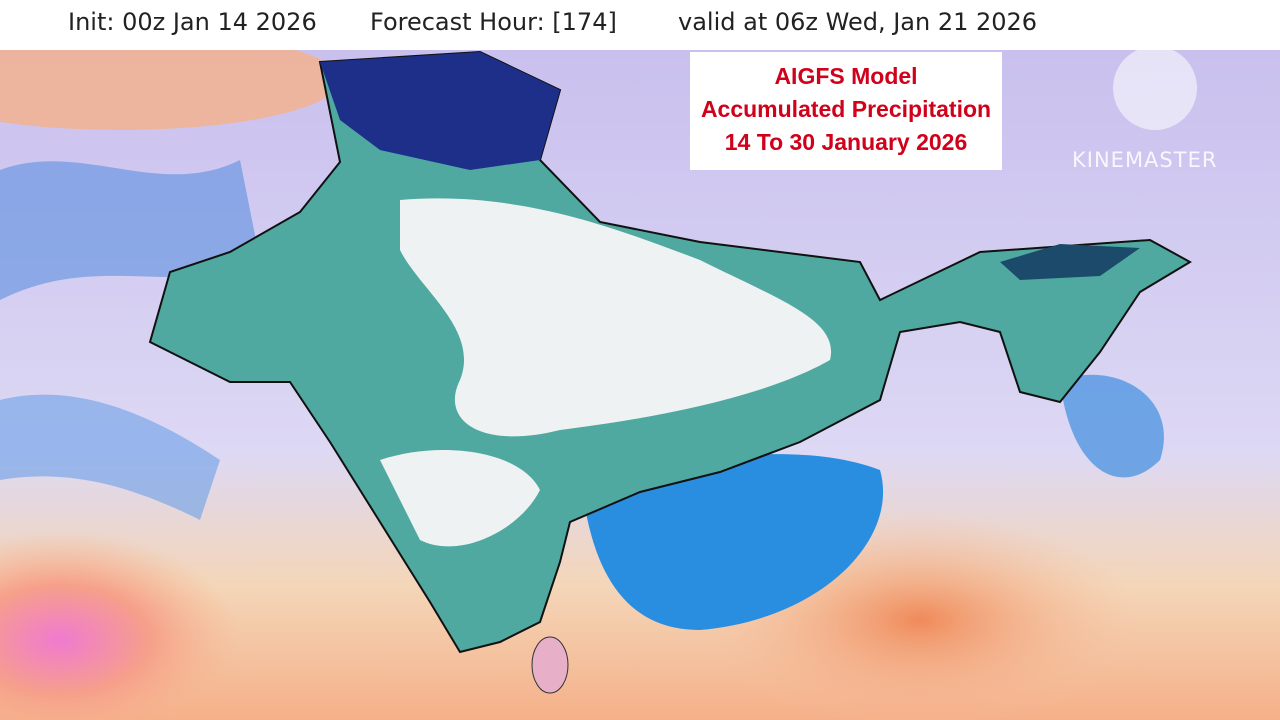  Describe the element at coordinates (493, 22) in the screenshot. I see `forecast-hour: Forecast Hour: [174]` at that location.